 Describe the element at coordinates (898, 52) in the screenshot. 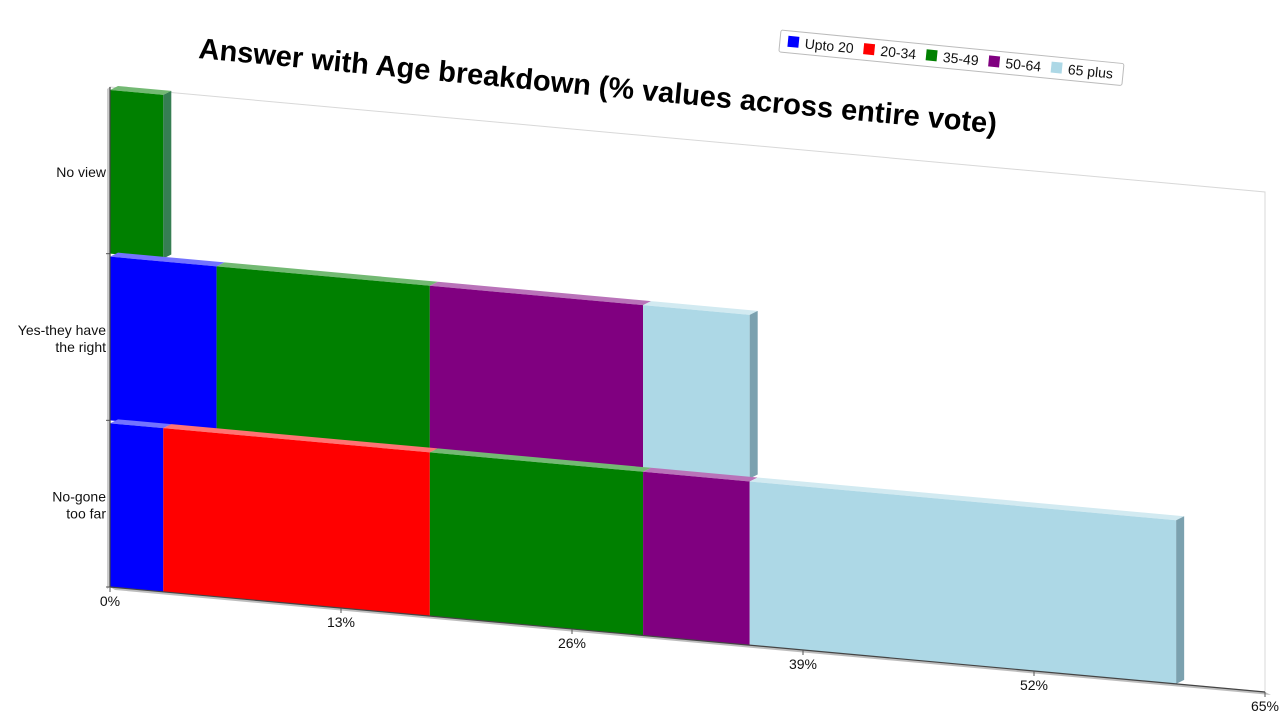

I see `legend-label: 20-34` at that location.